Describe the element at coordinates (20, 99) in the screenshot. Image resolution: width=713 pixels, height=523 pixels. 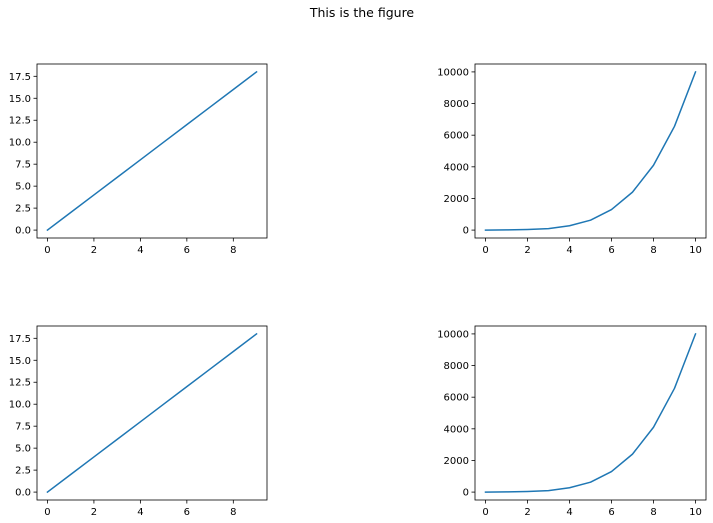
I see `y-tick-label-top-left-6: 15.0` at that location.